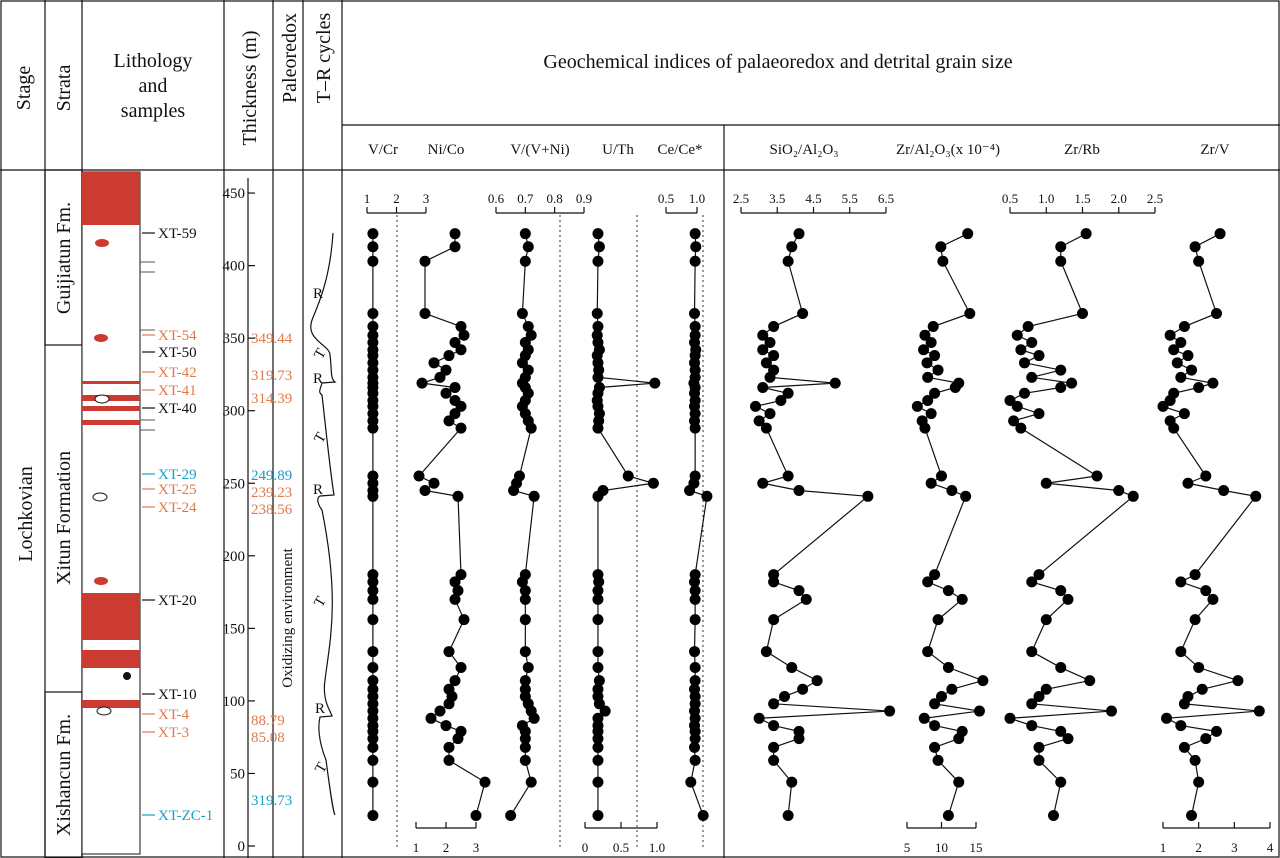 Image resolution: width=1280 pixels, height=858 pixels. I want to click on column-title: SiO₂/Al₂O₃, so click(803, 150).